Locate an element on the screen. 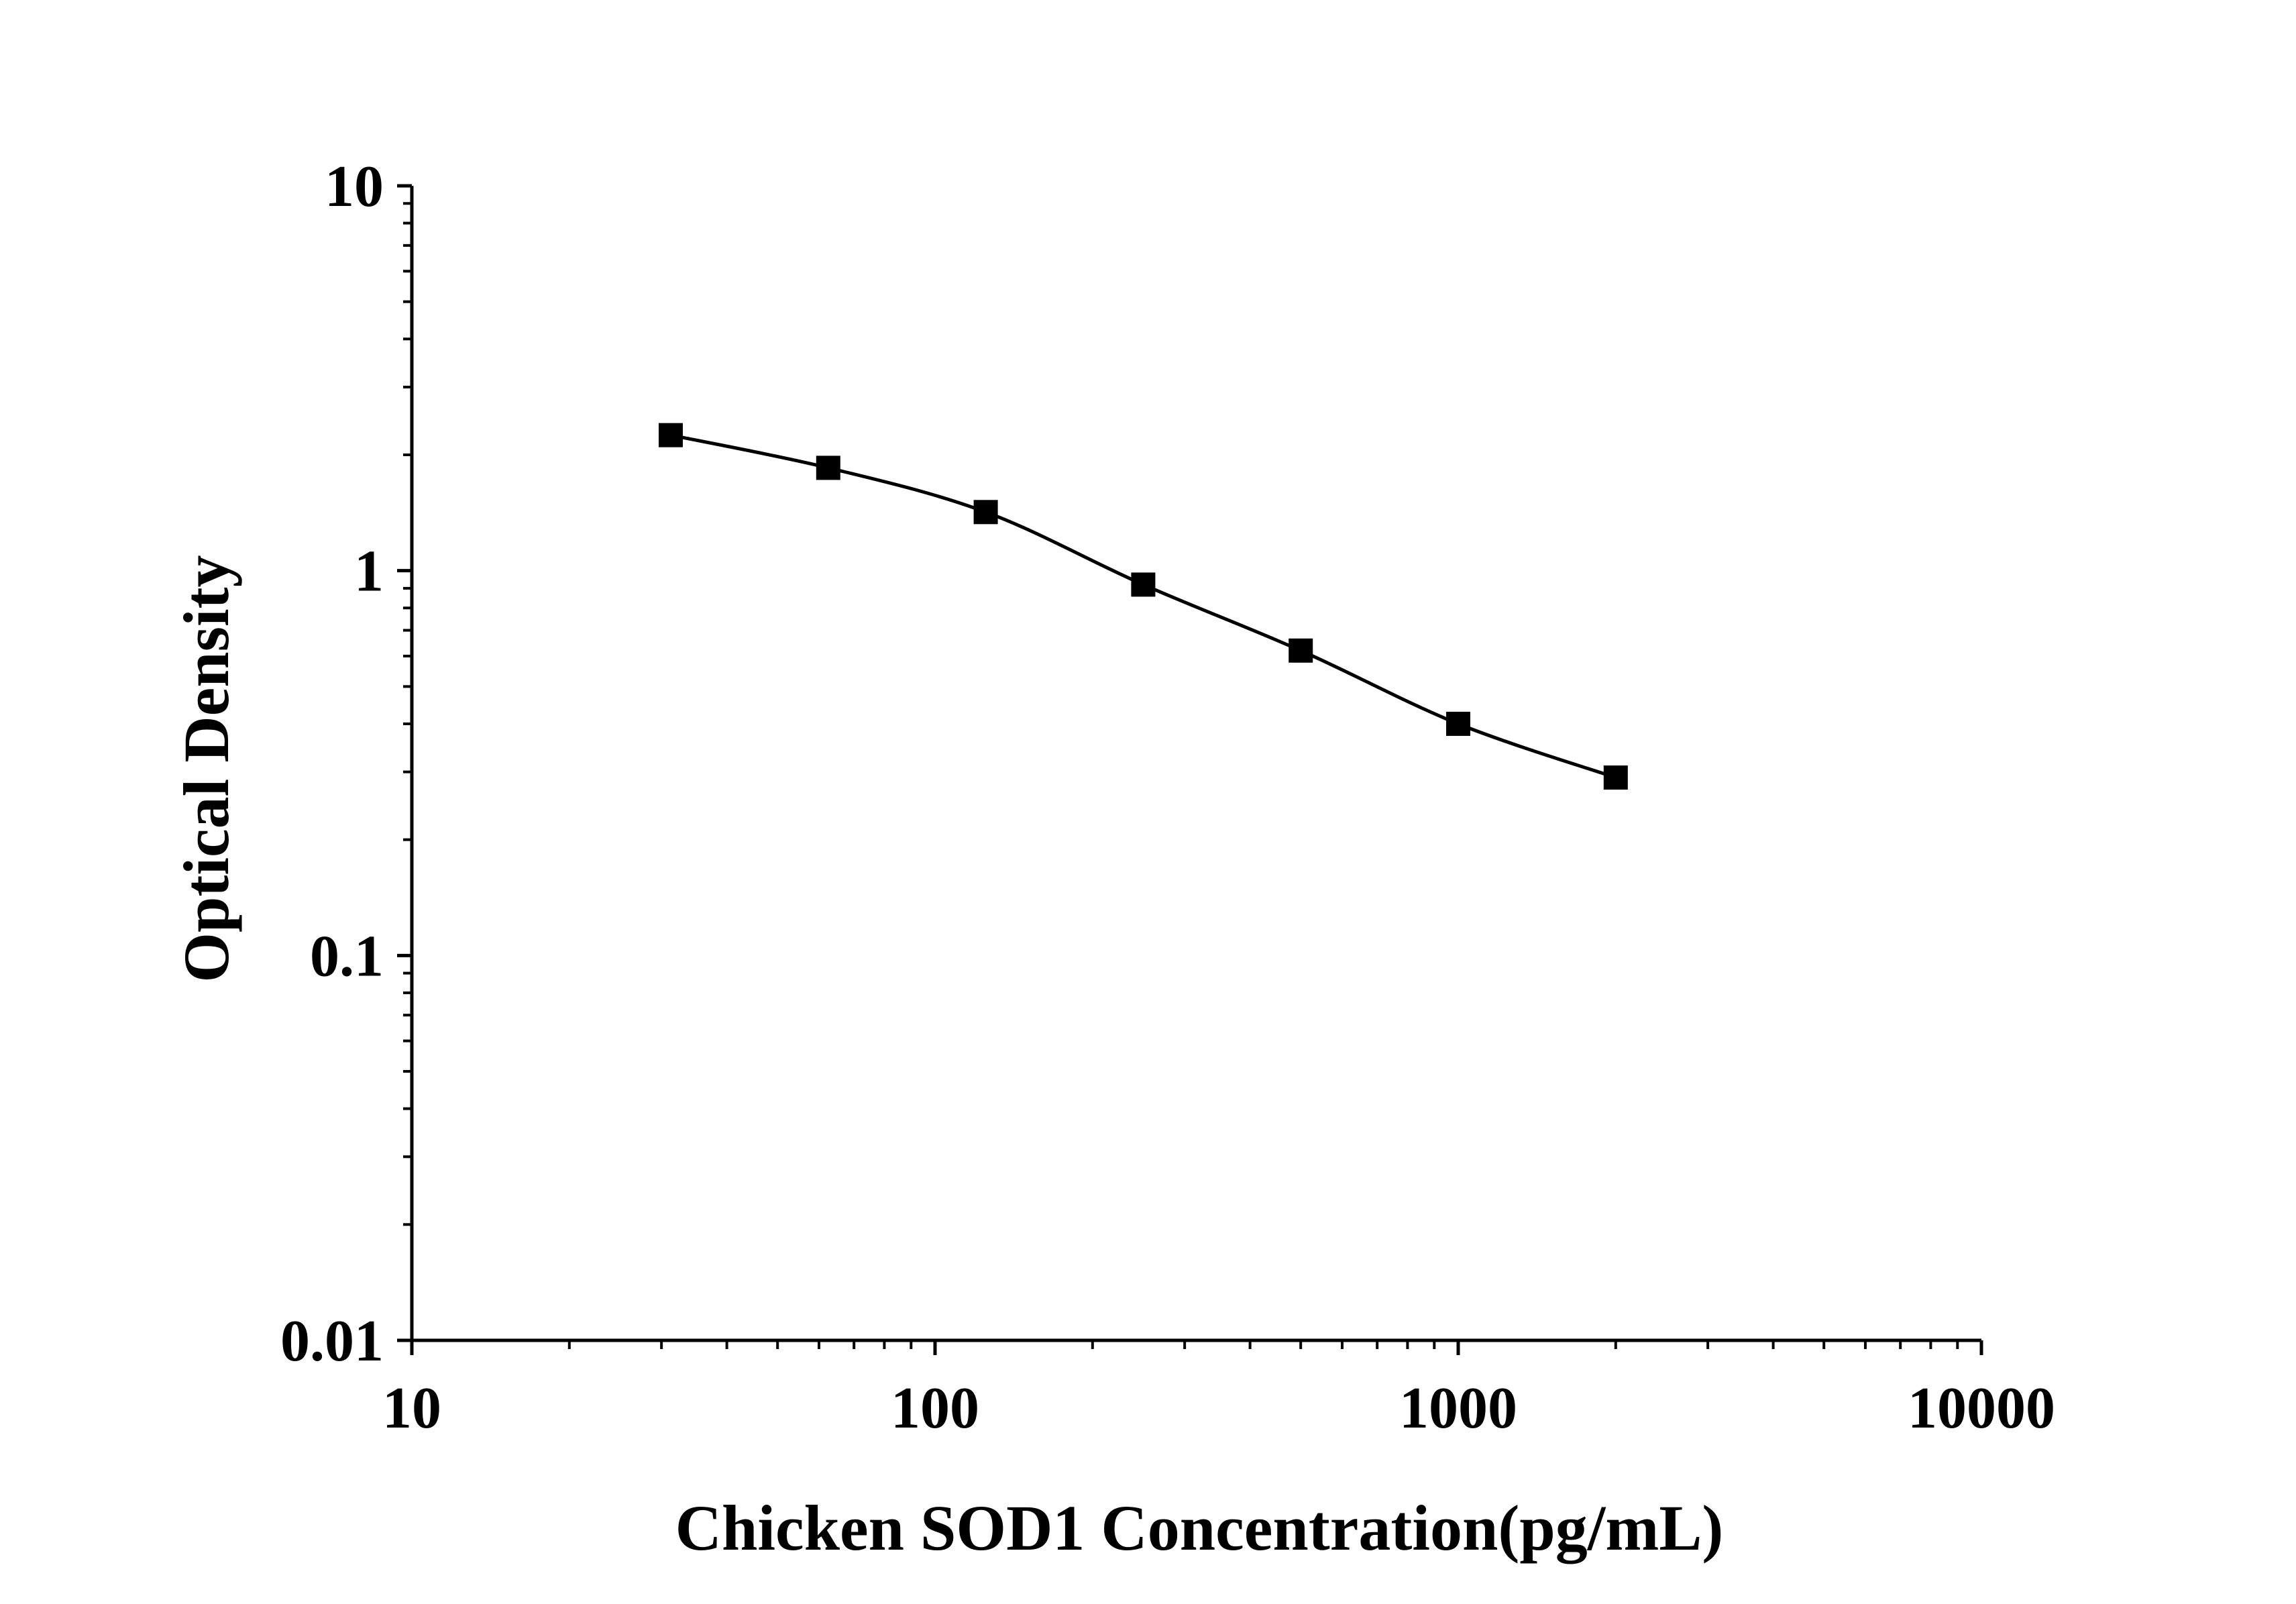 This screenshot has width=2296, height=1604. x-tick-label: 100 is located at coordinates (935, 1408).